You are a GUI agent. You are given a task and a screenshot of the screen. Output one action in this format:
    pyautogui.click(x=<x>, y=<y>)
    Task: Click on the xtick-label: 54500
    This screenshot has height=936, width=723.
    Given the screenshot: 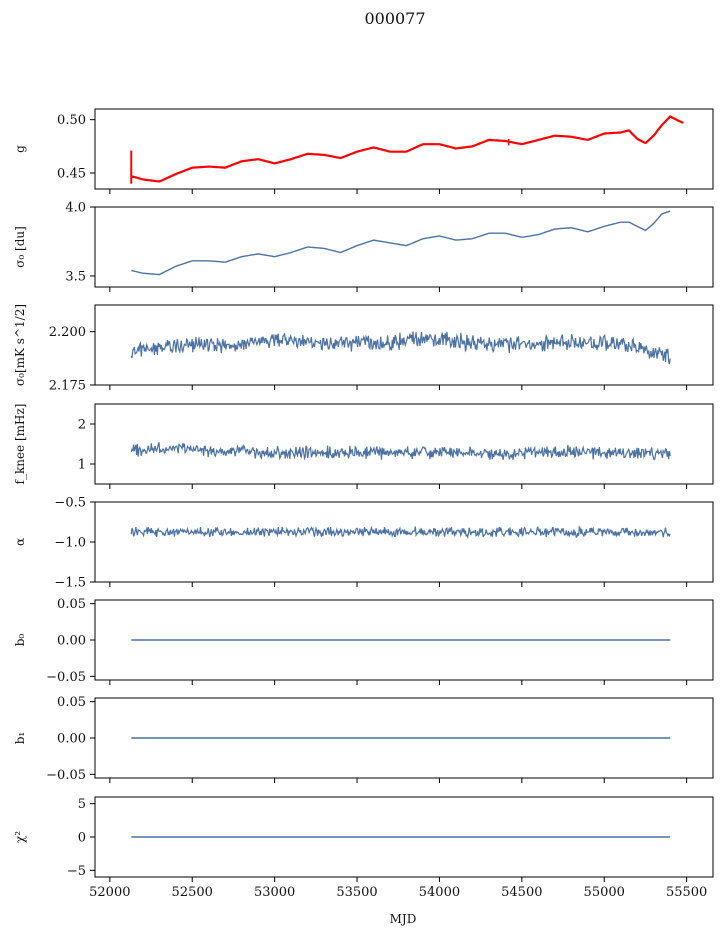 What is the action you would take?
    pyautogui.click(x=521, y=892)
    